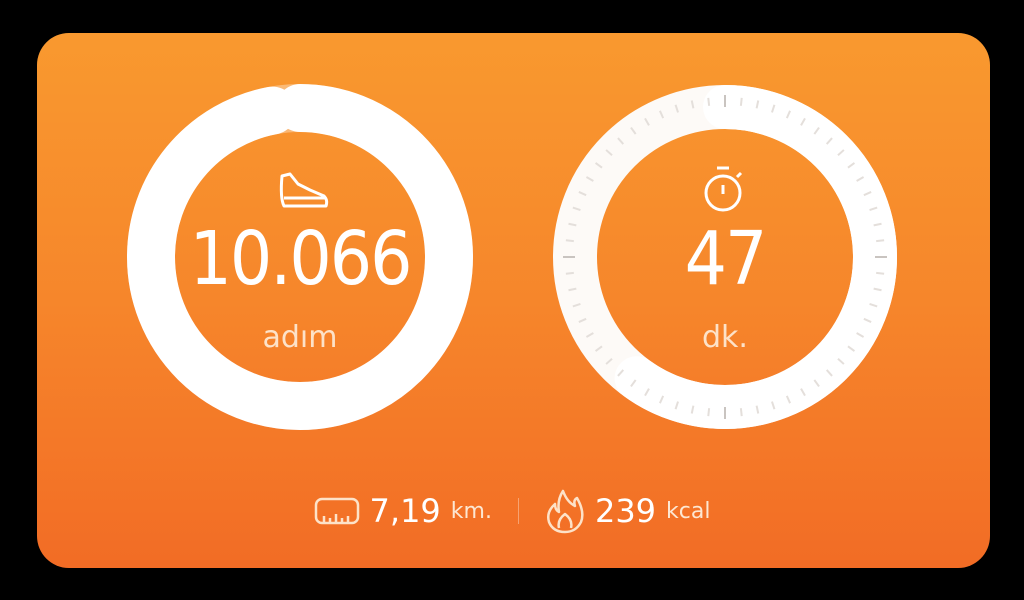  What do you see at coordinates (688, 511) in the screenshot?
I see `calories-unit: kcal` at bounding box center [688, 511].